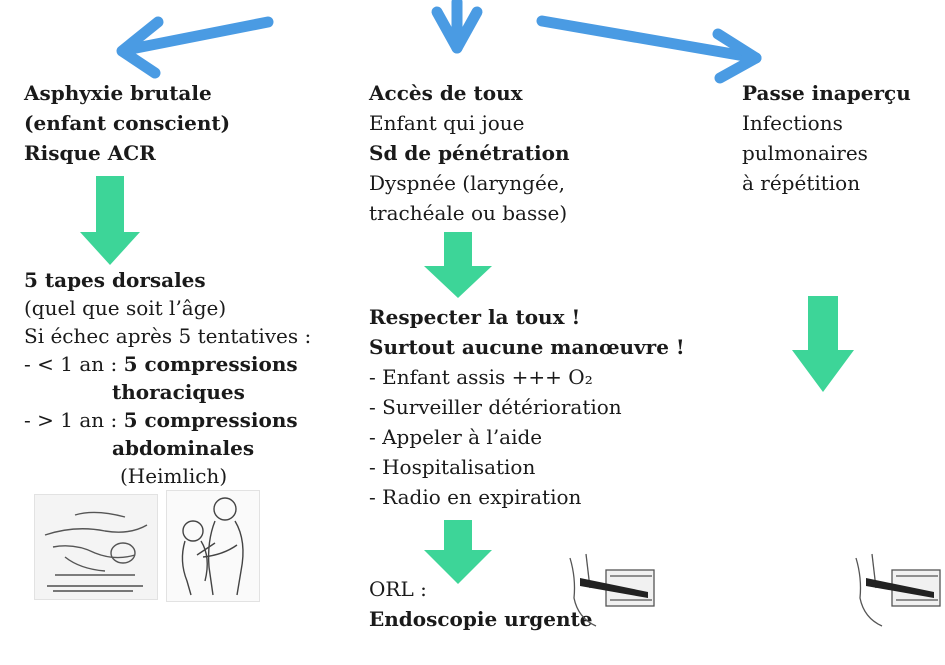 Image resolution: width=945 pixels, height=665 pixels. Describe the element at coordinates (458, 552) in the screenshot. I see `green-arrow-middle-bottom` at that location.